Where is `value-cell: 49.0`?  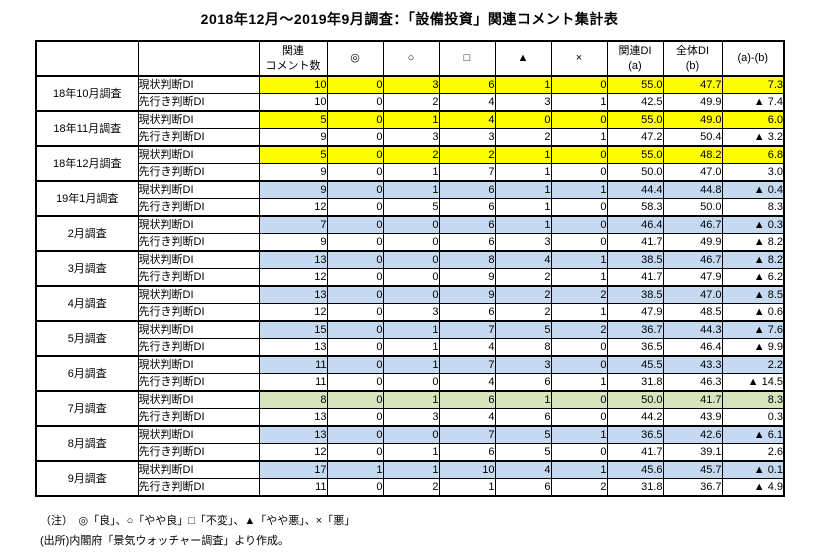 value-cell: 49.0 is located at coordinates (692, 119).